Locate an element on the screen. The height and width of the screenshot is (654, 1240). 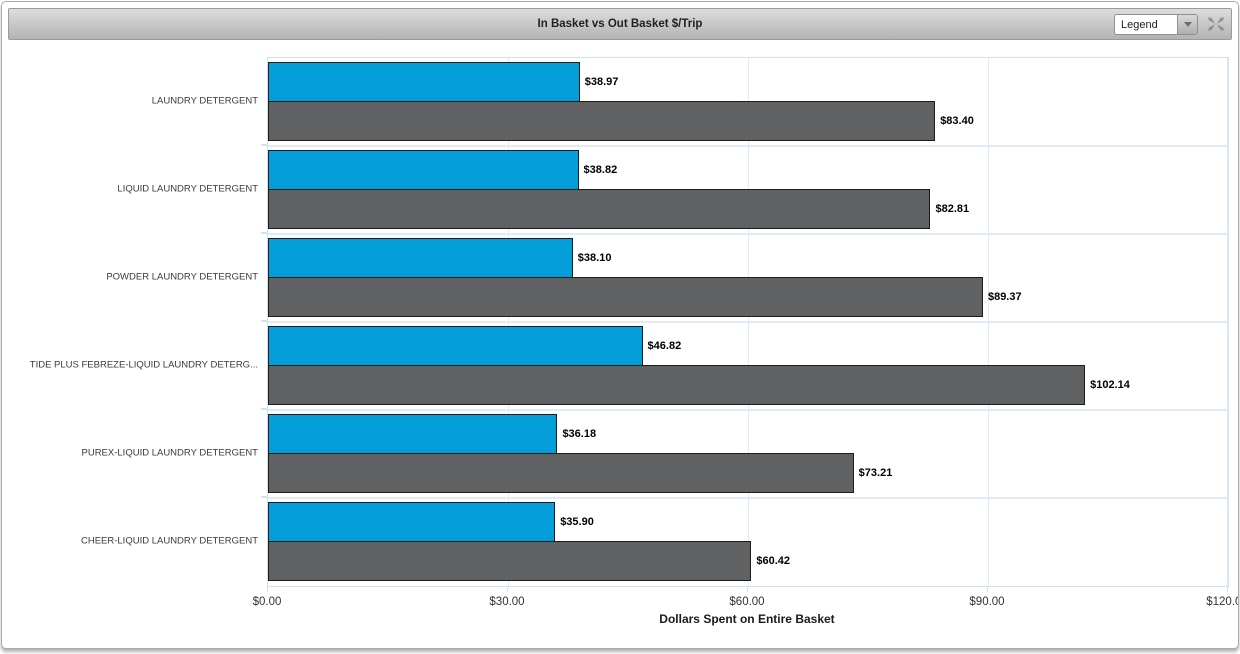
legend-dropdown-arrow-button is located at coordinates (1187, 24).